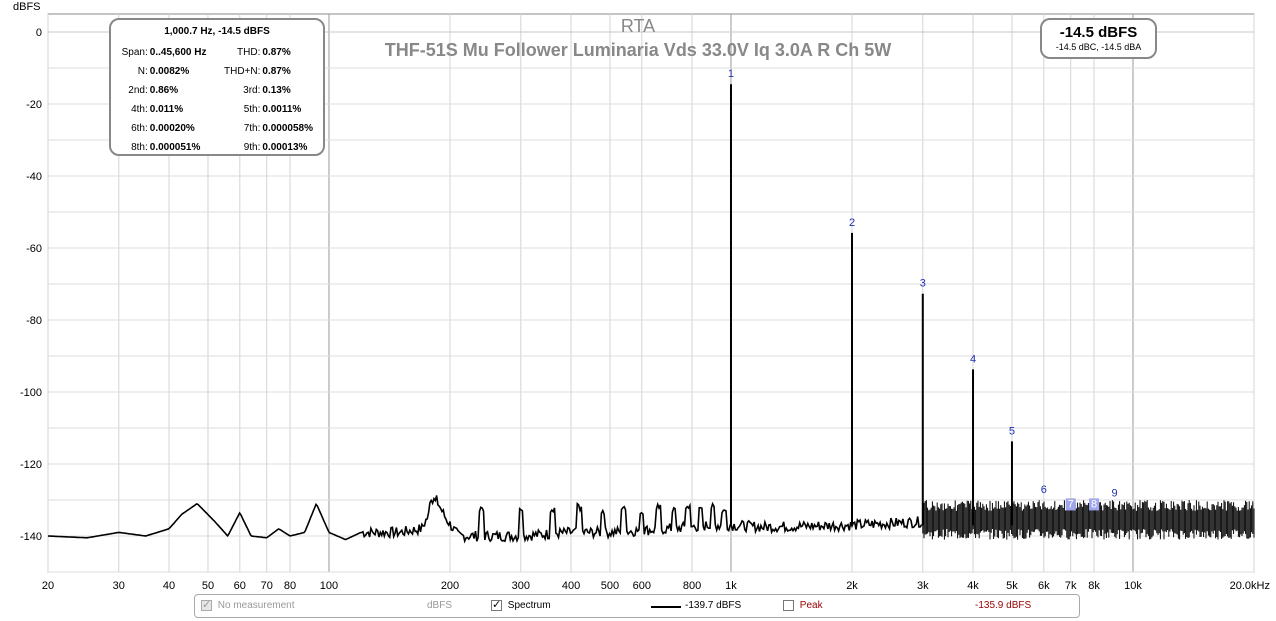 The height and width of the screenshot is (621, 1276). I want to click on info-cell-k1: Span:, so click(134, 52).